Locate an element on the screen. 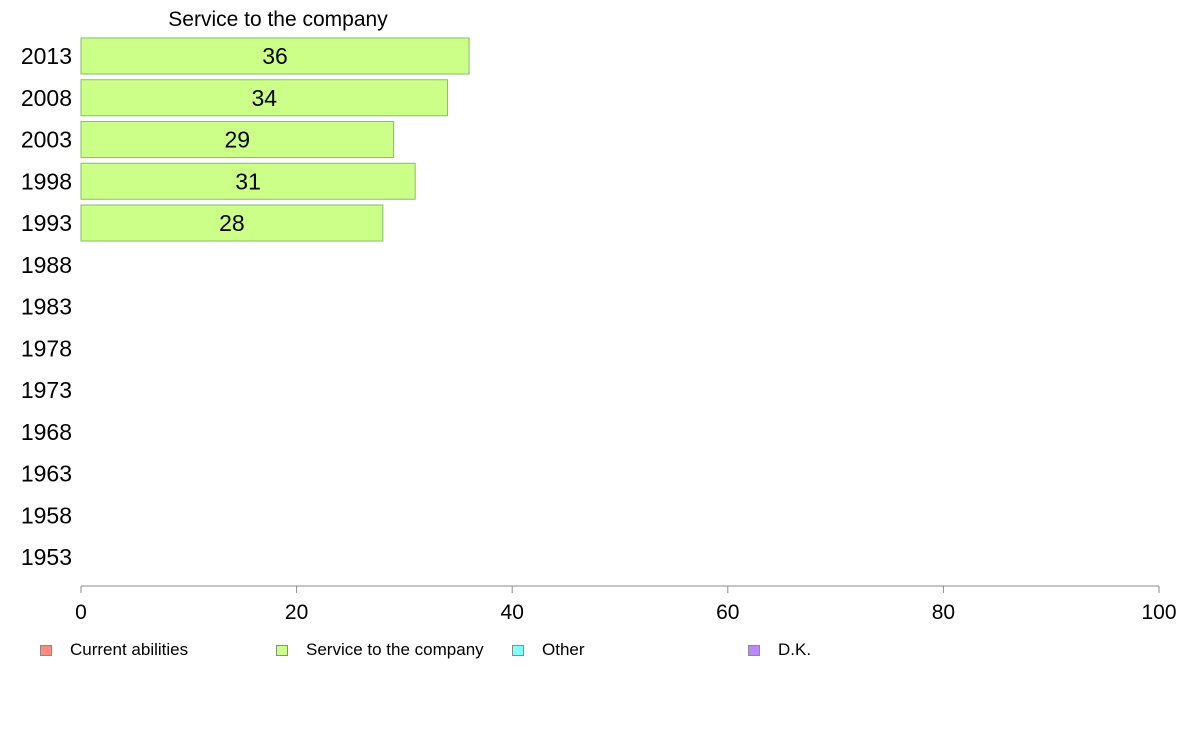 Image resolution: width=1188 pixels, height=736 pixels. y-tick-label: 1998 is located at coordinates (46, 181).